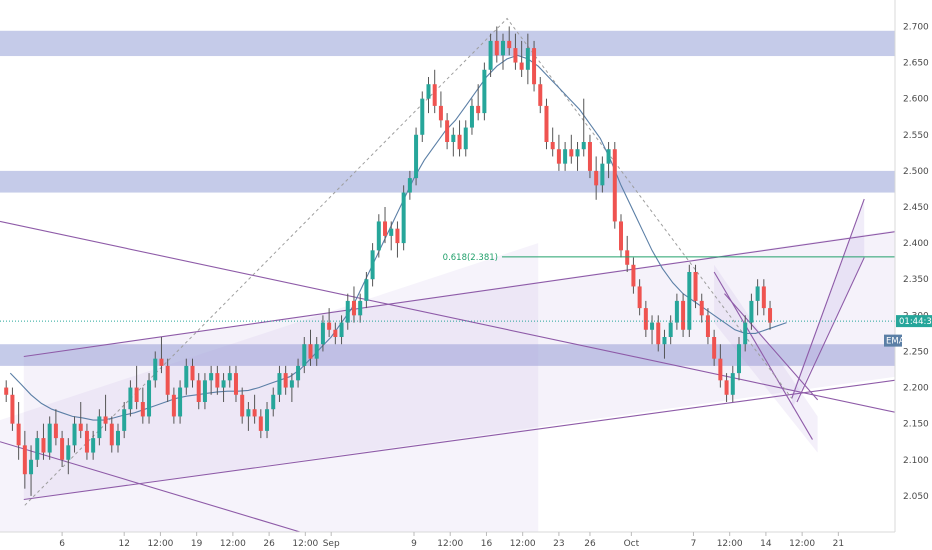 This screenshot has height=550, width=932. Describe the element at coordinates (916, 497) in the screenshot. I see `price-tick-label: 2.050` at that location.